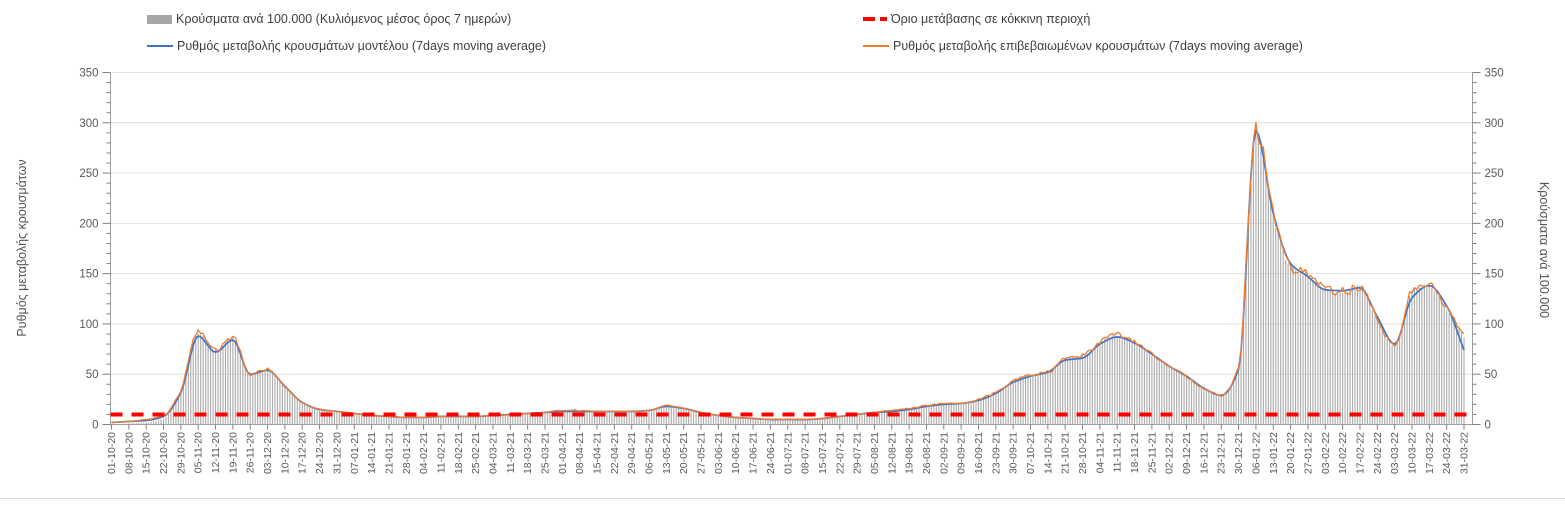 The image size is (1565, 506). Describe the element at coordinates (164, 453) in the screenshot. I see `svg-text: 22-10-20` at that location.